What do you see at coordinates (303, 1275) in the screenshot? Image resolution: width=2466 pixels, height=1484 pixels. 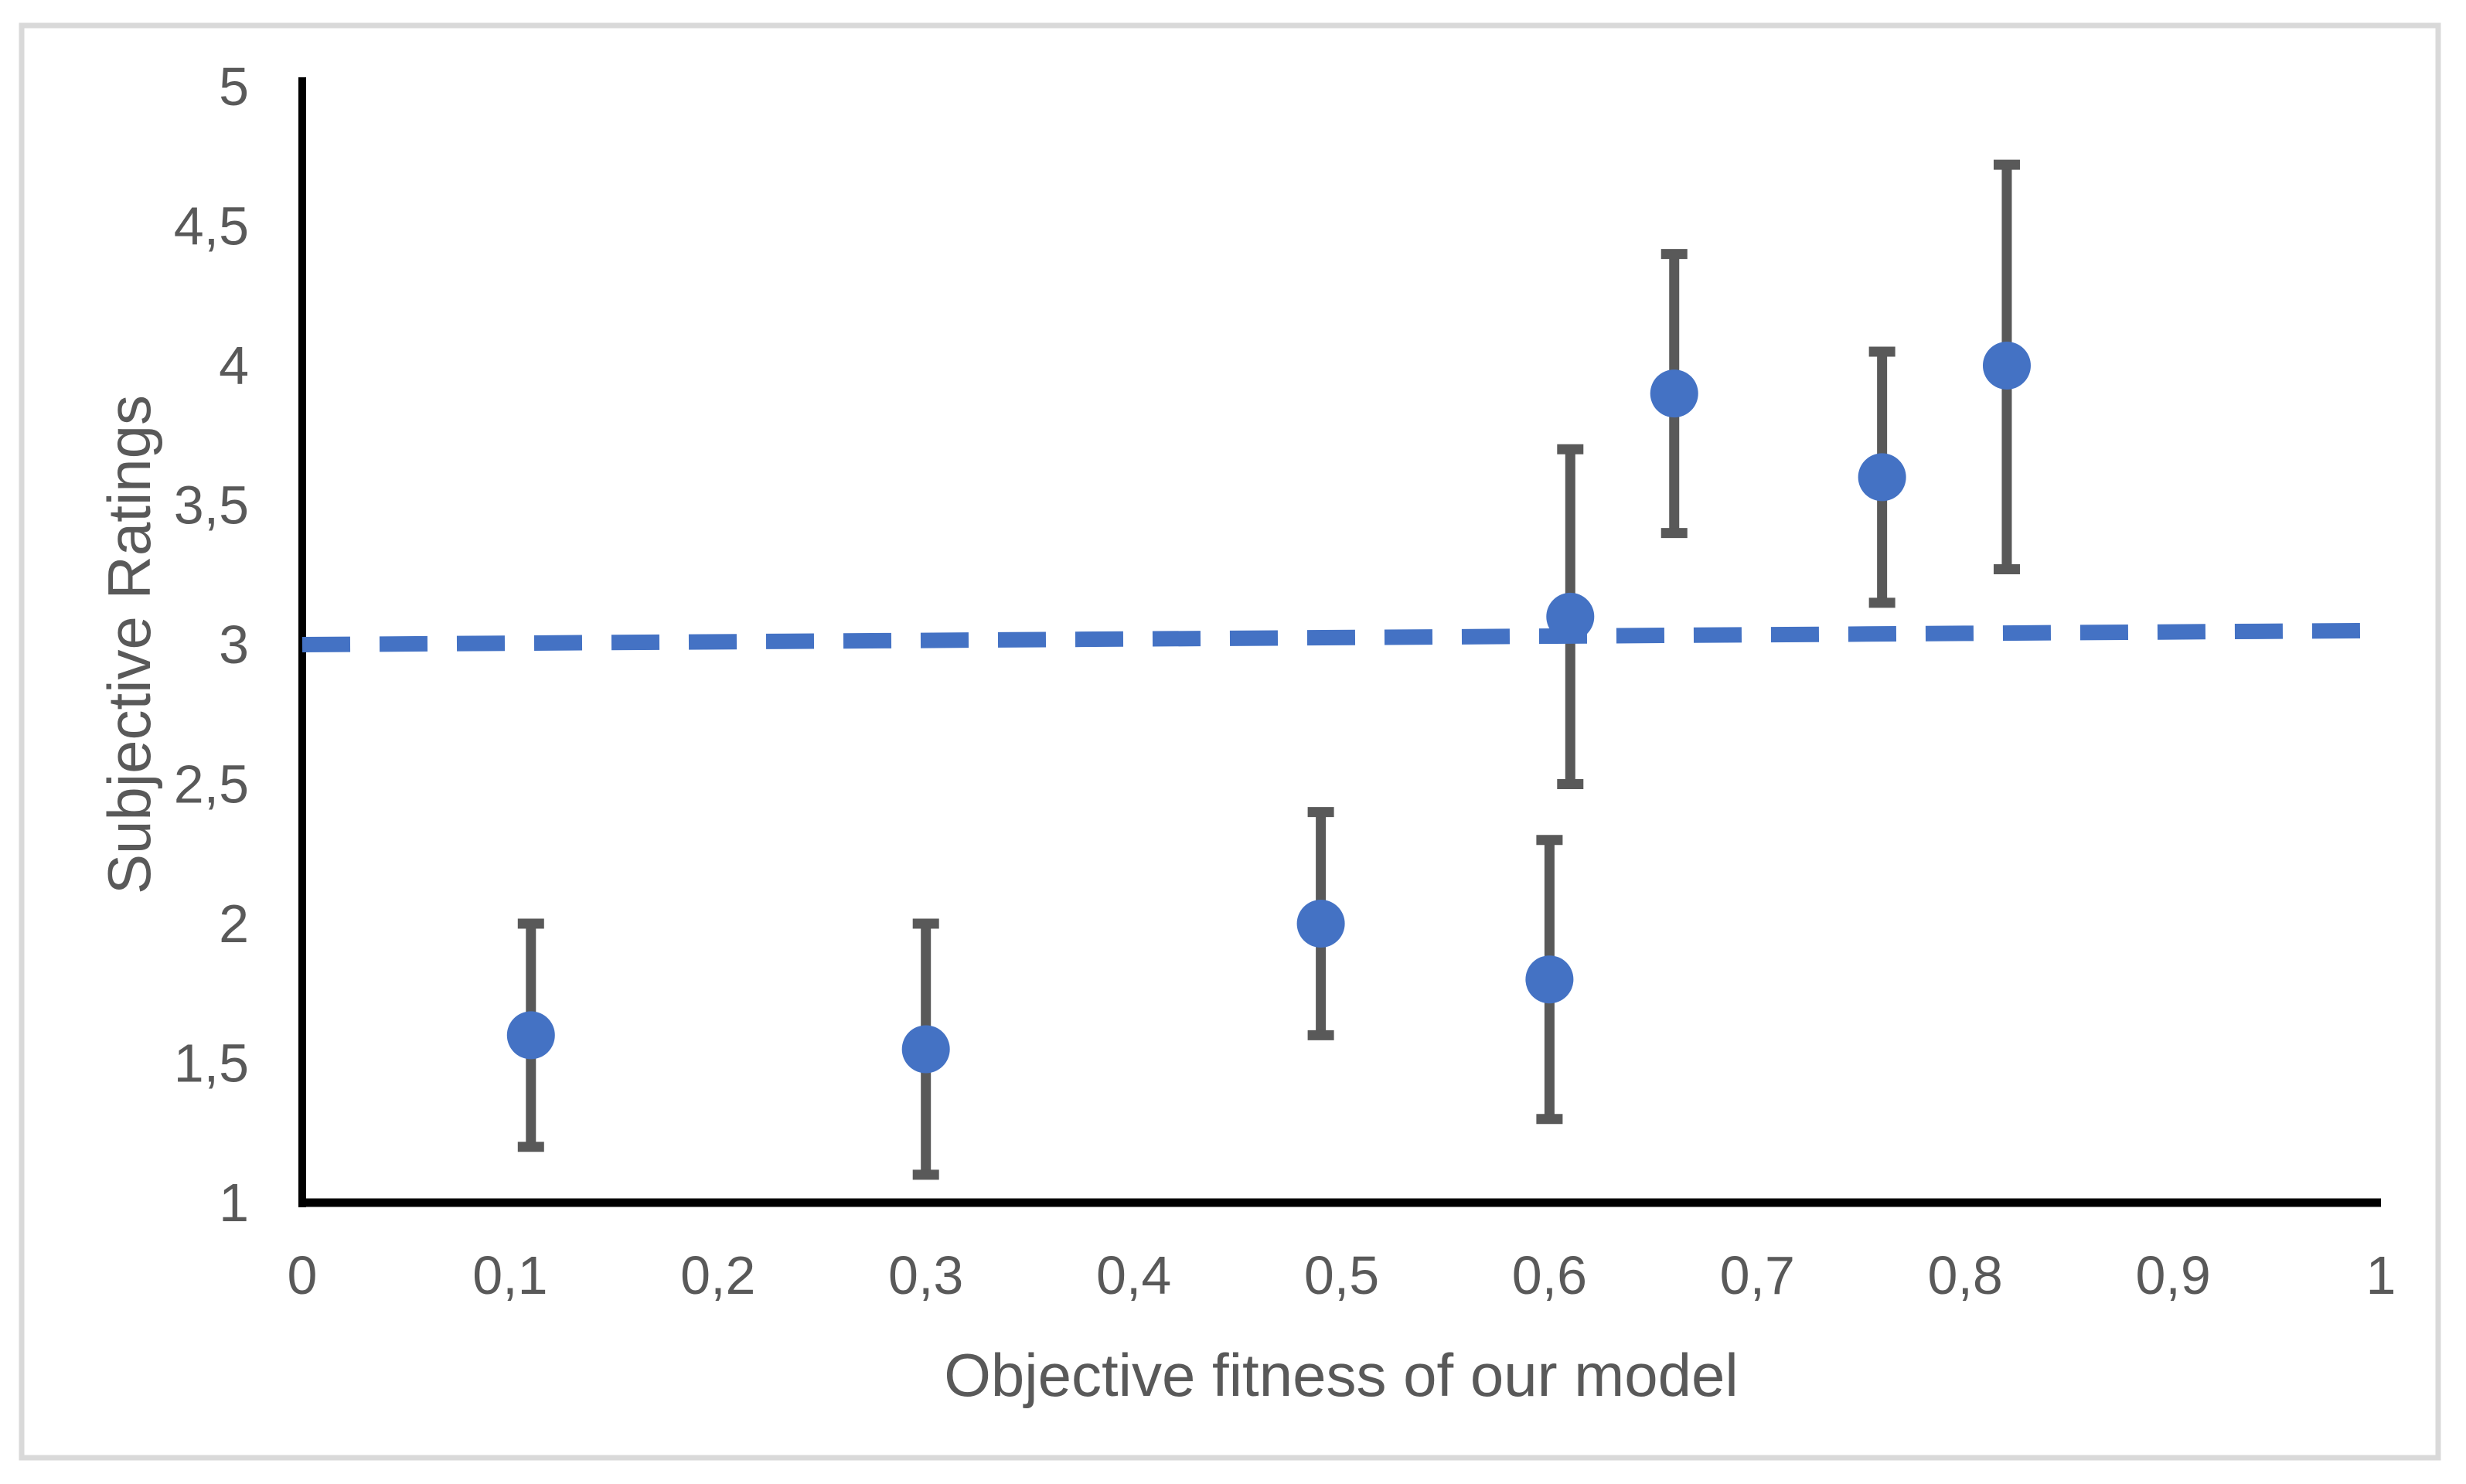 I see `x-tick-label: 0` at bounding box center [303, 1275].